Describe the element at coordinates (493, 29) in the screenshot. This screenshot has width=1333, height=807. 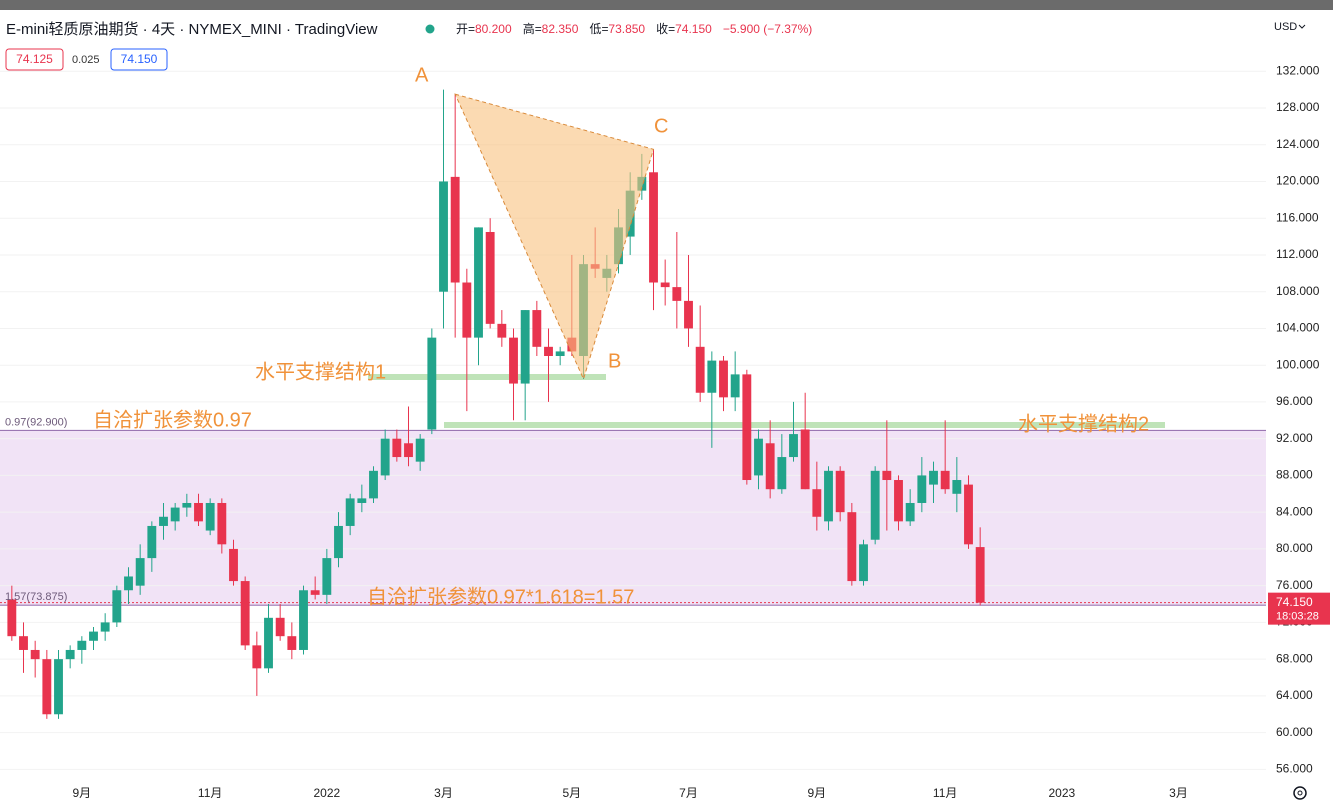
I see `ohlc-value: 80.200` at that location.